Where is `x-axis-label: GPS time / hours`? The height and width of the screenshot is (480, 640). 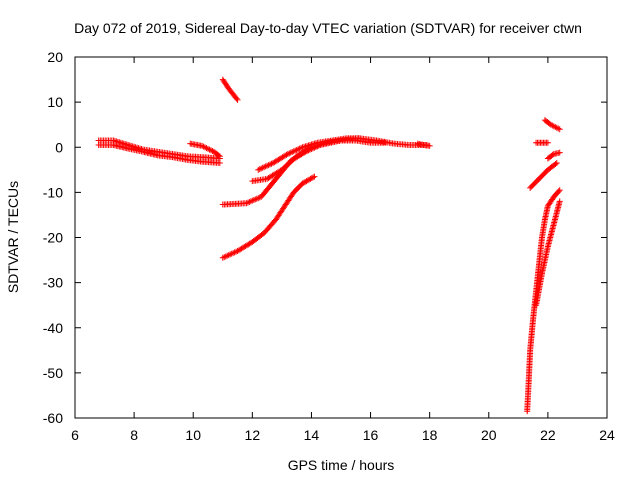
x-axis-label: GPS time / hours is located at coordinates (341, 465).